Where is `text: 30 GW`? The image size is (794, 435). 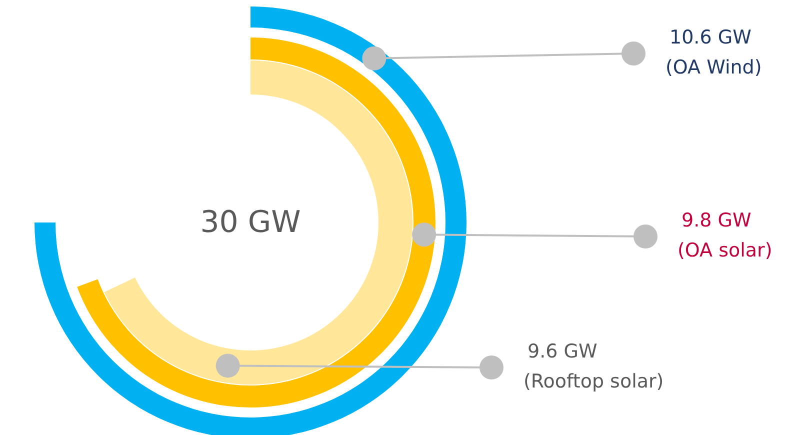
text: 30 GW is located at coordinates (250, 222).